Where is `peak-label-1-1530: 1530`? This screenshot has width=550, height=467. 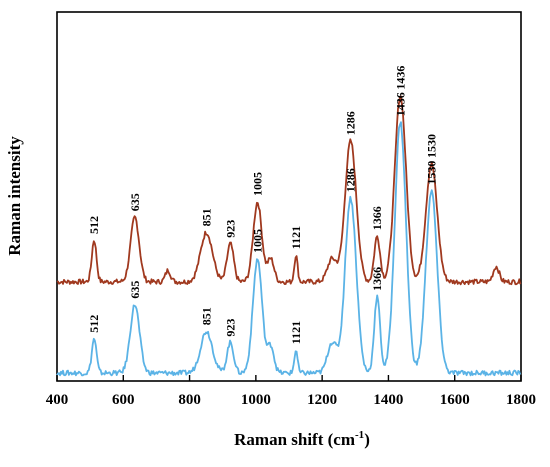 peak-label-1-1530: 1530 is located at coordinates (432, 146).